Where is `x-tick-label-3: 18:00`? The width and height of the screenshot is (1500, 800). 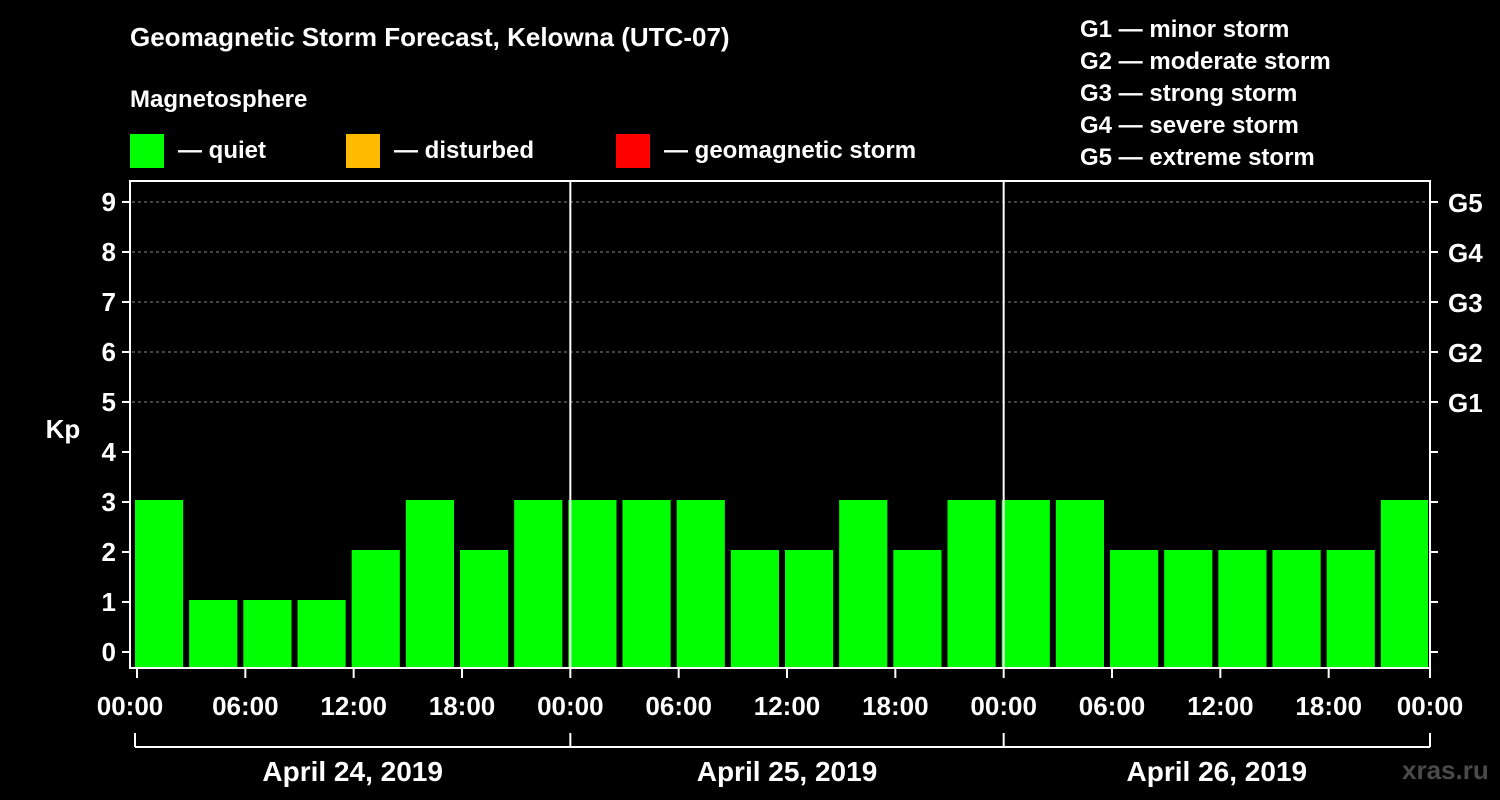
x-tick-label-3: 18:00 is located at coordinates (462, 706).